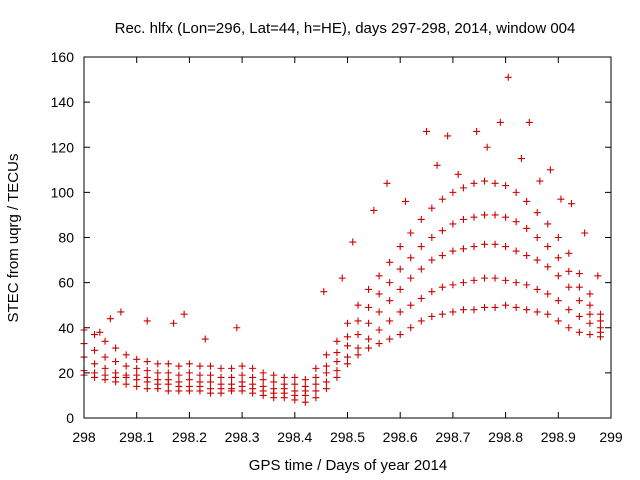  Describe the element at coordinates (66, 238) in the screenshot. I see `y-tick-label: 80` at that location.